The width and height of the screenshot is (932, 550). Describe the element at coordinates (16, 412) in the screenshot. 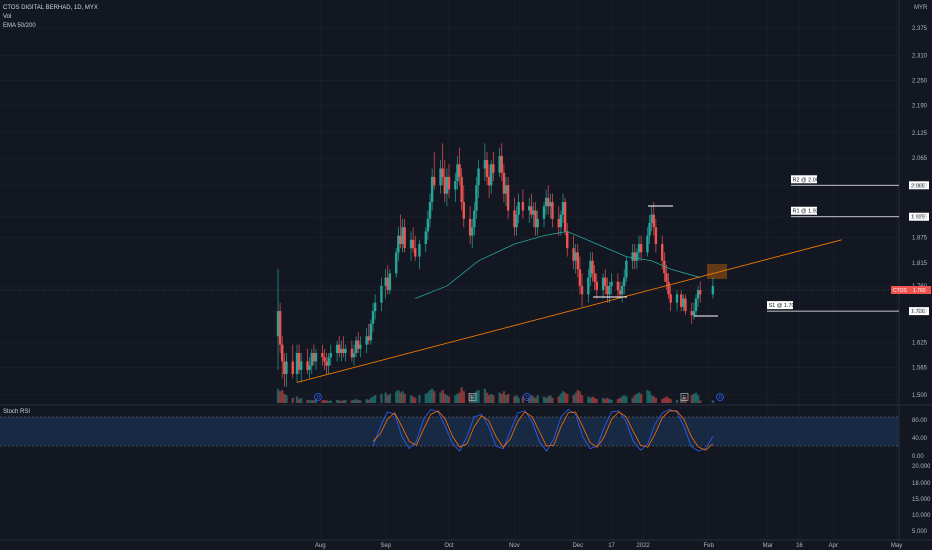

I see `stoch-rsi-title: Stoch RSI` at that location.